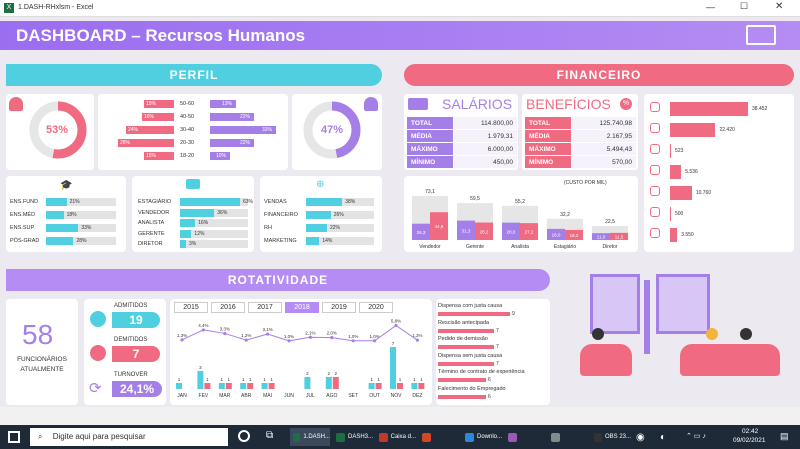 Image resolution: width=800 pixels, height=449 pixels. Describe the element at coordinates (353, 396) in the screenshot. I see `month-label: SET` at that location.